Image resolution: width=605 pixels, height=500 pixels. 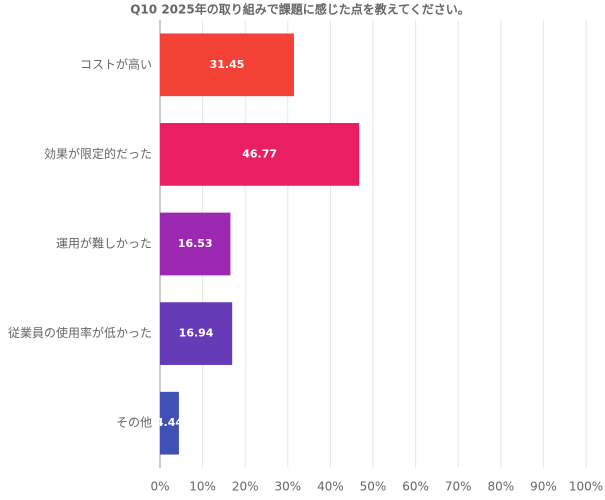 I want to click on x-tick-label: 50%, so click(x=373, y=487).